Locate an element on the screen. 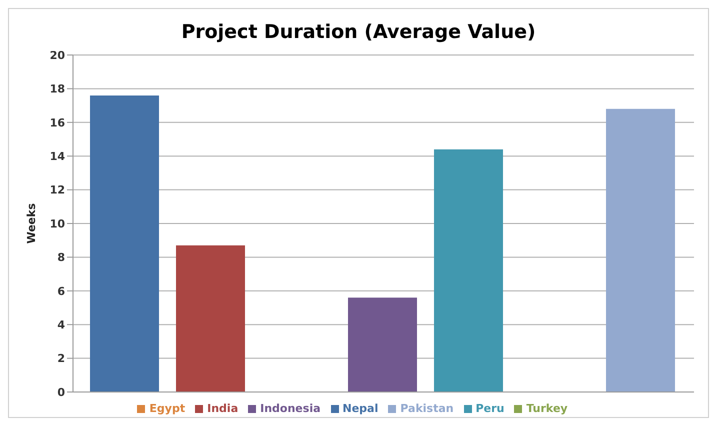 This screenshot has width=715, height=426. legend-label: India is located at coordinates (222, 408).